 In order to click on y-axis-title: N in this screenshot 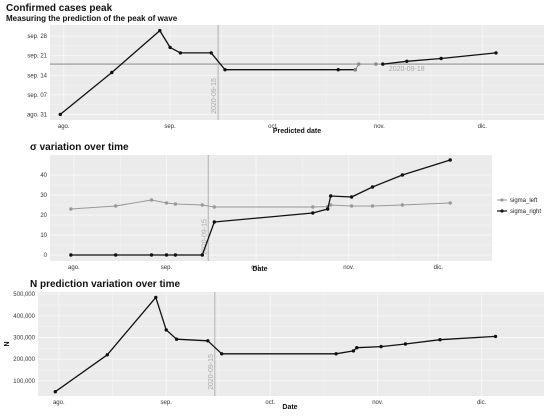, I will do `click(7, 343)`.